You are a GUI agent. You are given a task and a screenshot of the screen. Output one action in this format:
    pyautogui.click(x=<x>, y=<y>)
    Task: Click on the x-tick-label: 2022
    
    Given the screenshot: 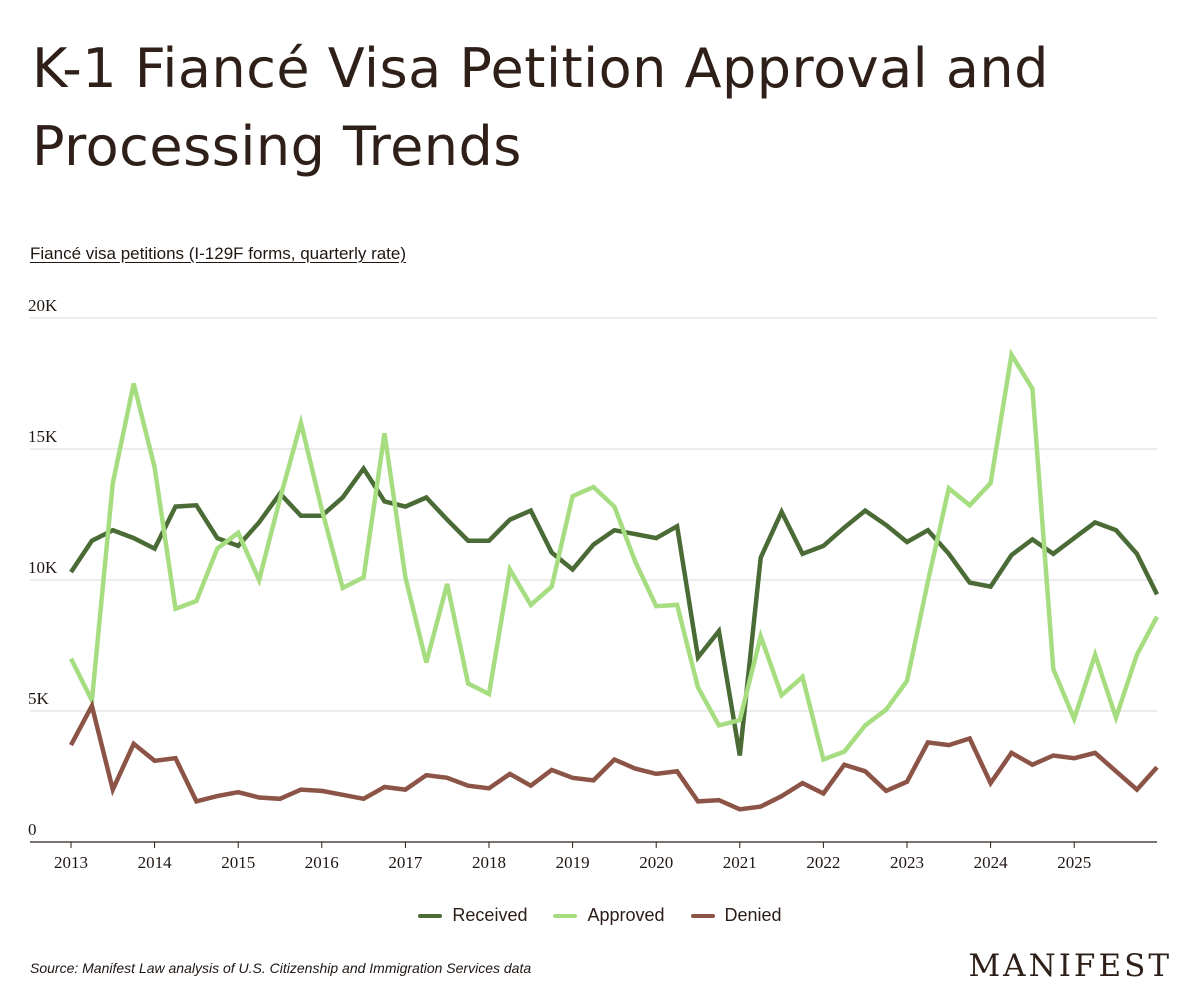 What is the action you would take?
    pyautogui.click(x=823, y=862)
    